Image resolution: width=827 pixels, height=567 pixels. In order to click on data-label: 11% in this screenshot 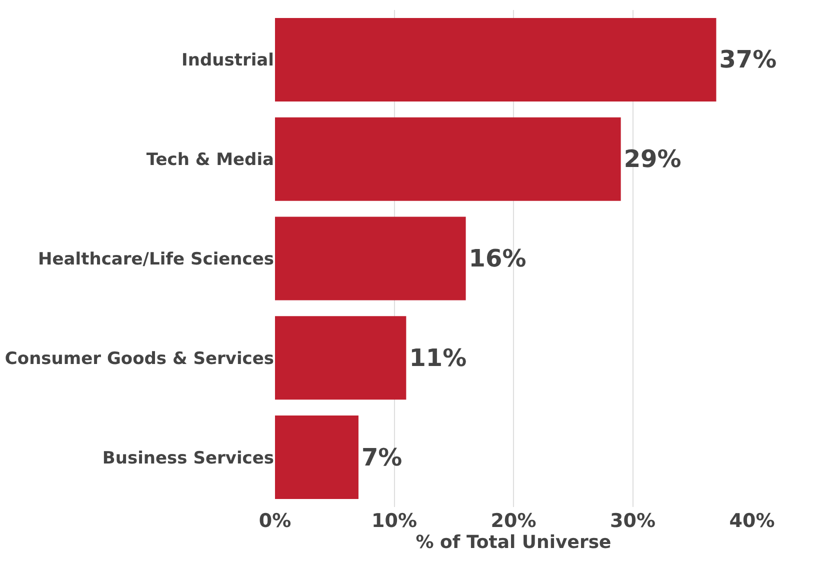, I will do `click(438, 358)`.